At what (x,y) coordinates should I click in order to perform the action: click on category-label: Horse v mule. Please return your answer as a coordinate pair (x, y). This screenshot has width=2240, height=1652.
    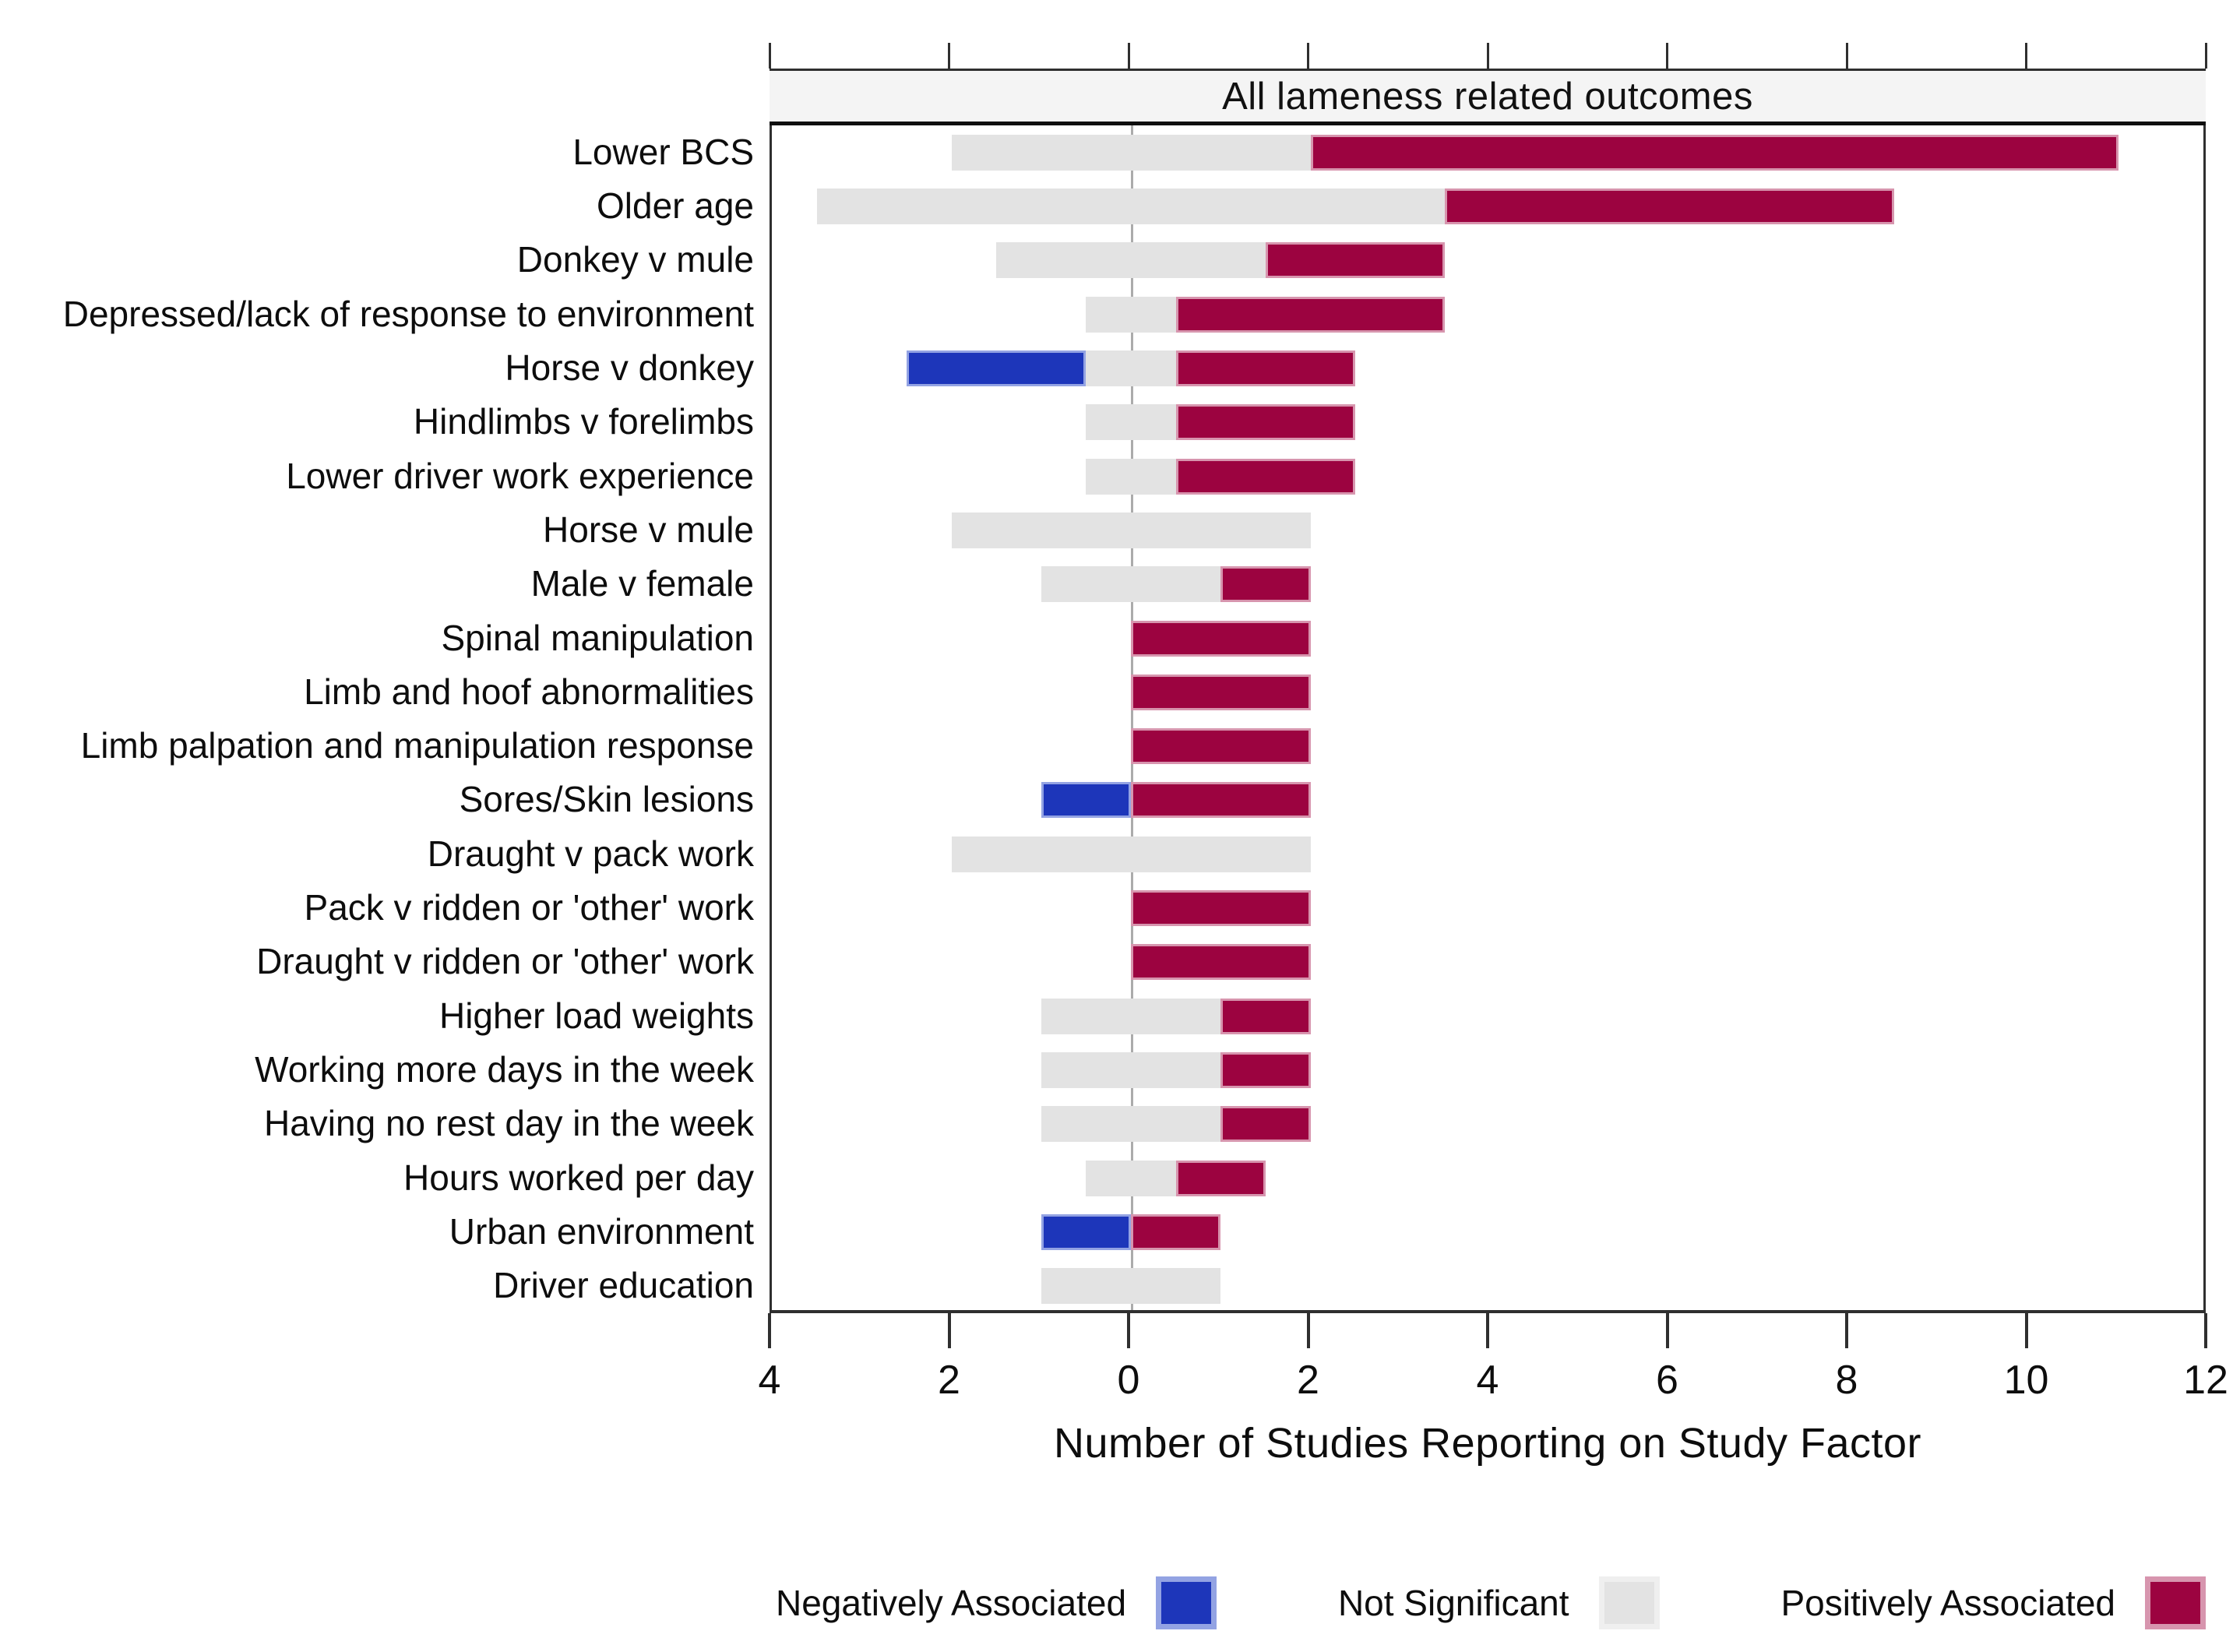
    Looking at the image, I should click on (648, 529).